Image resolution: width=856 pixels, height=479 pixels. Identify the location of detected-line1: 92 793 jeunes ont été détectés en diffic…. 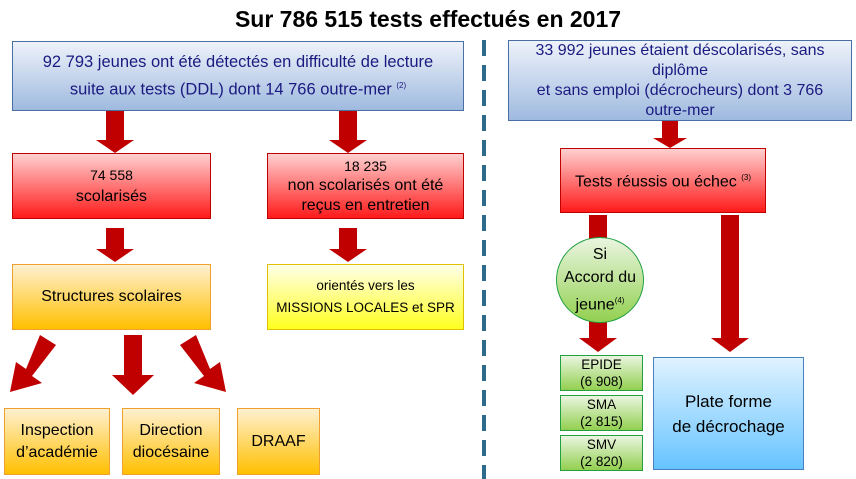
(238, 61).